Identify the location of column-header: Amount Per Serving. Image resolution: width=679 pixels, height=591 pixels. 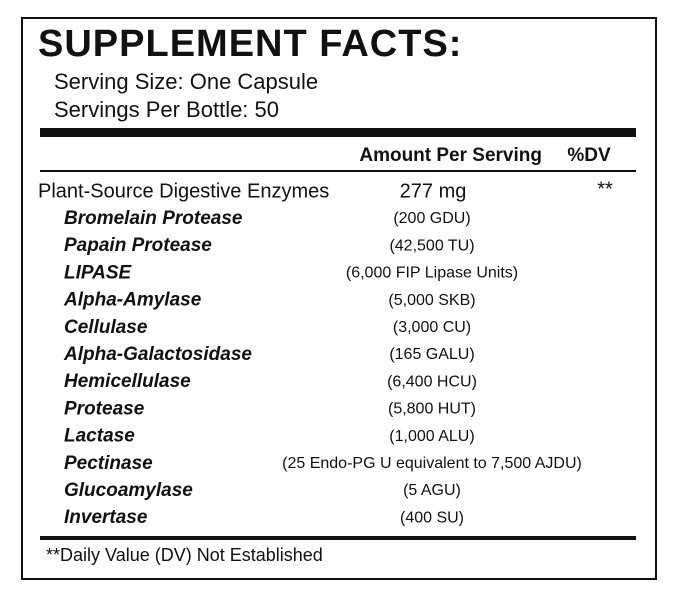
(450, 155).